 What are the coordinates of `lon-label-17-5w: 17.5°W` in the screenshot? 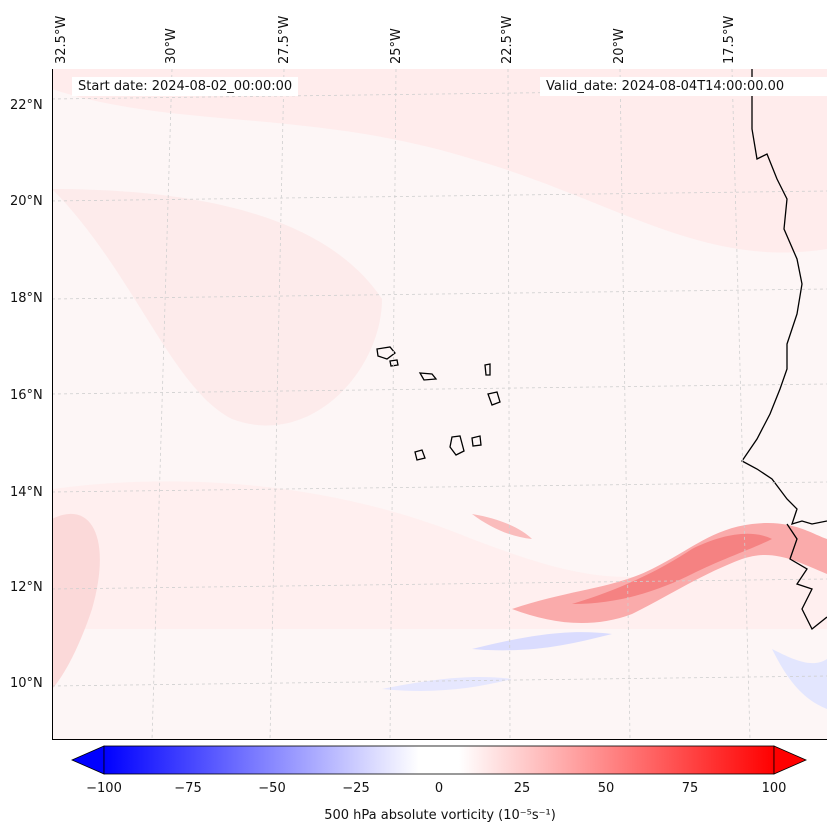 It's located at (729, 39).